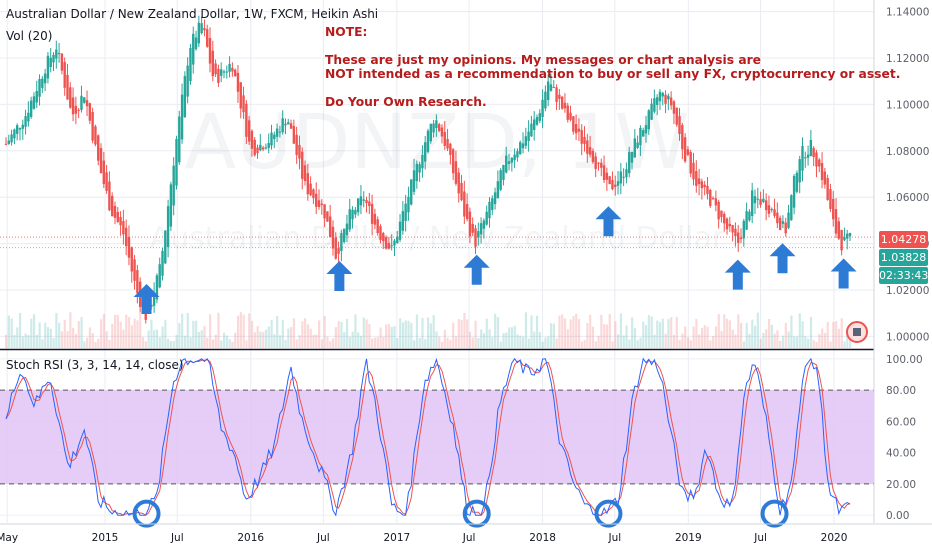 Image resolution: width=932 pixels, height=554 pixels. I want to click on current-price-tag: 1.04278, so click(903, 239).